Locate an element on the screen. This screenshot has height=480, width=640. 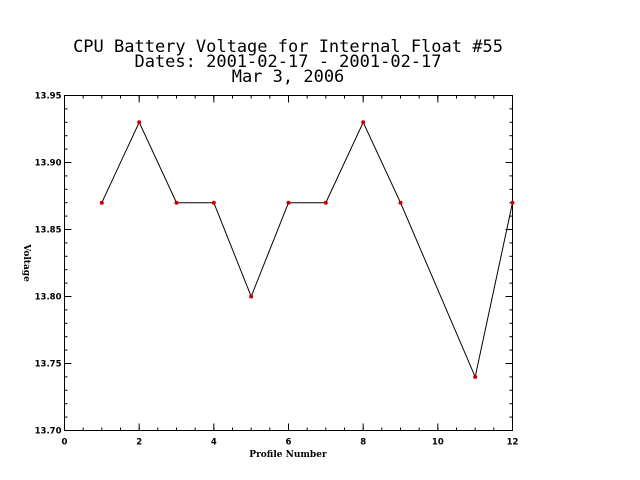
x-tick-label: 0 is located at coordinates (65, 443).